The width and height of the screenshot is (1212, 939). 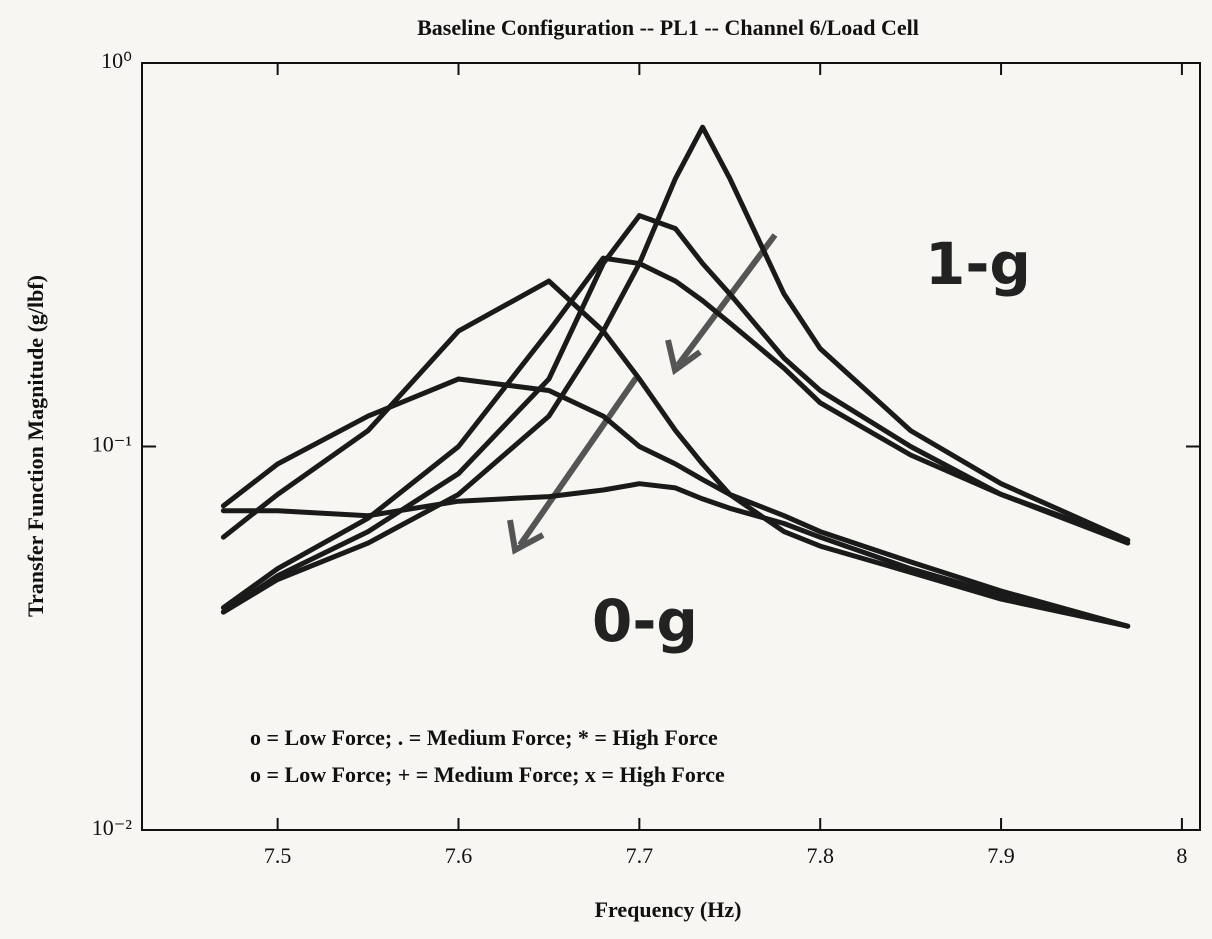 What do you see at coordinates (278, 855) in the screenshot?
I see `x-tick-label: 7.5` at bounding box center [278, 855].